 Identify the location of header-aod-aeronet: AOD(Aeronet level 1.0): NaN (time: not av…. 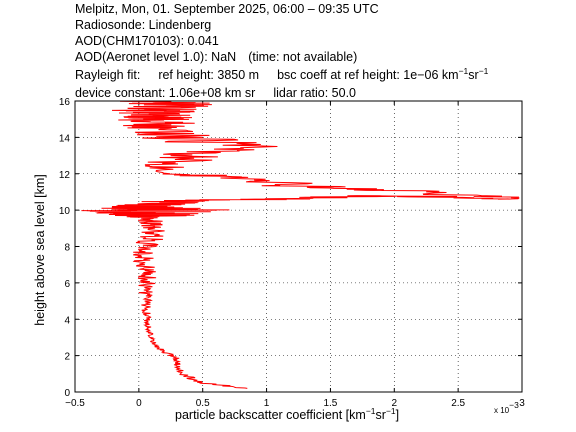
(216, 57).